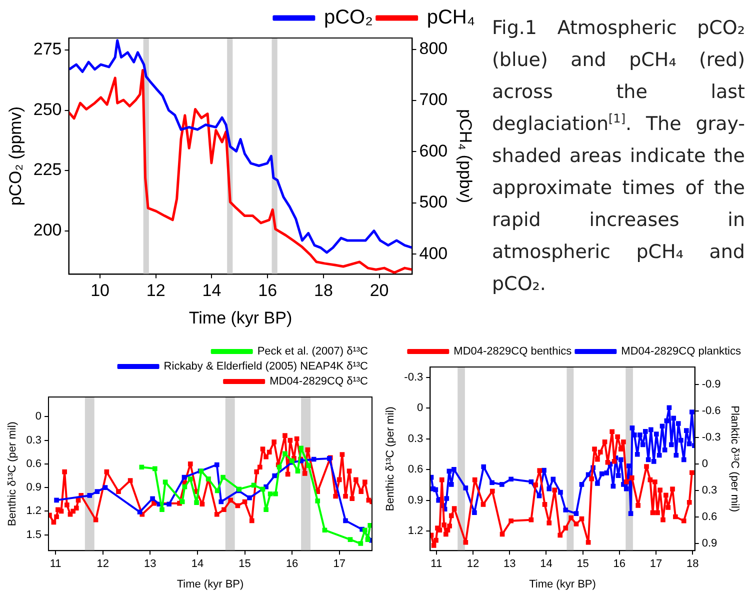 Image resolution: width=751 pixels, height=597 pixels. Describe the element at coordinates (319, 382) in the screenshot. I see `legend-label: MD04-2829CQ δ¹³C` at that location.